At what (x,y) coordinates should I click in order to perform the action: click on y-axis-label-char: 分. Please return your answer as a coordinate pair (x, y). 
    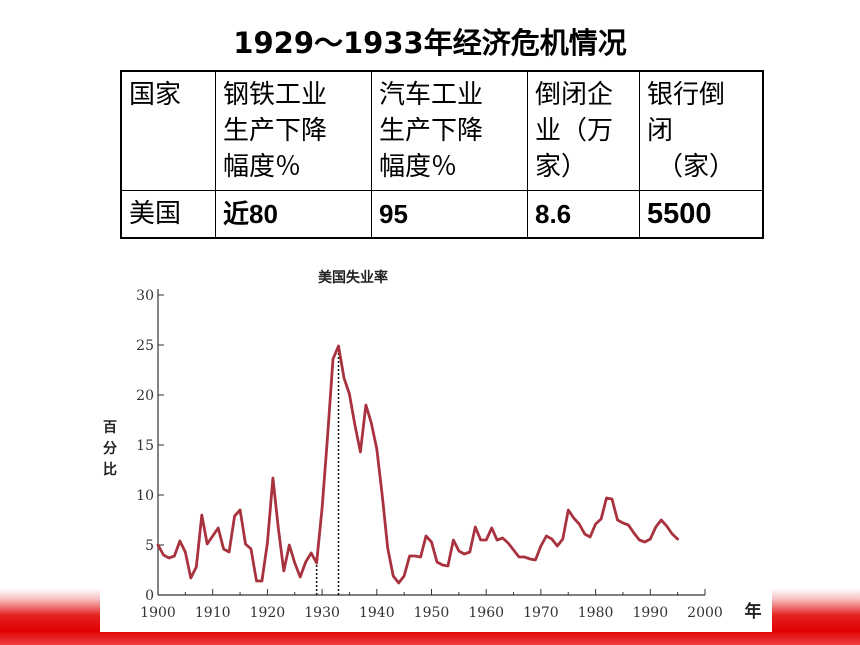
    Looking at the image, I should click on (110, 449).